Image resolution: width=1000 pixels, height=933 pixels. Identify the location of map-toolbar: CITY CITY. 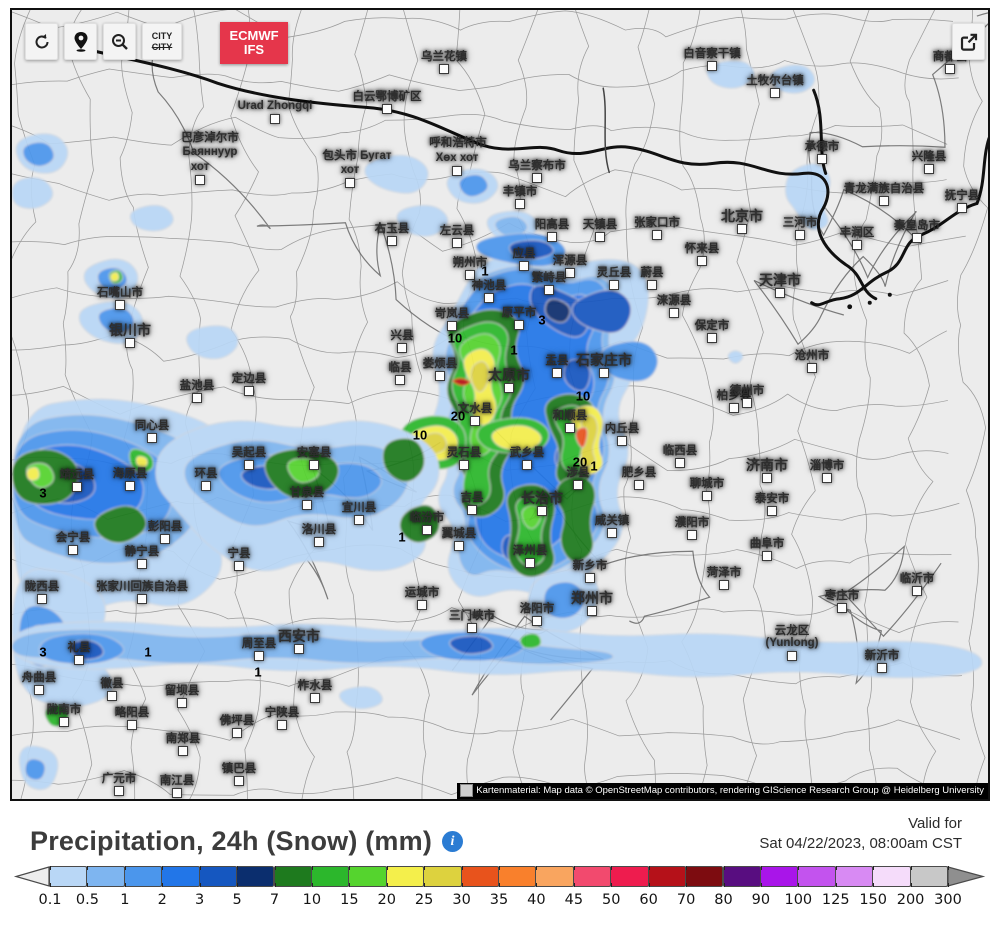
(103, 41).